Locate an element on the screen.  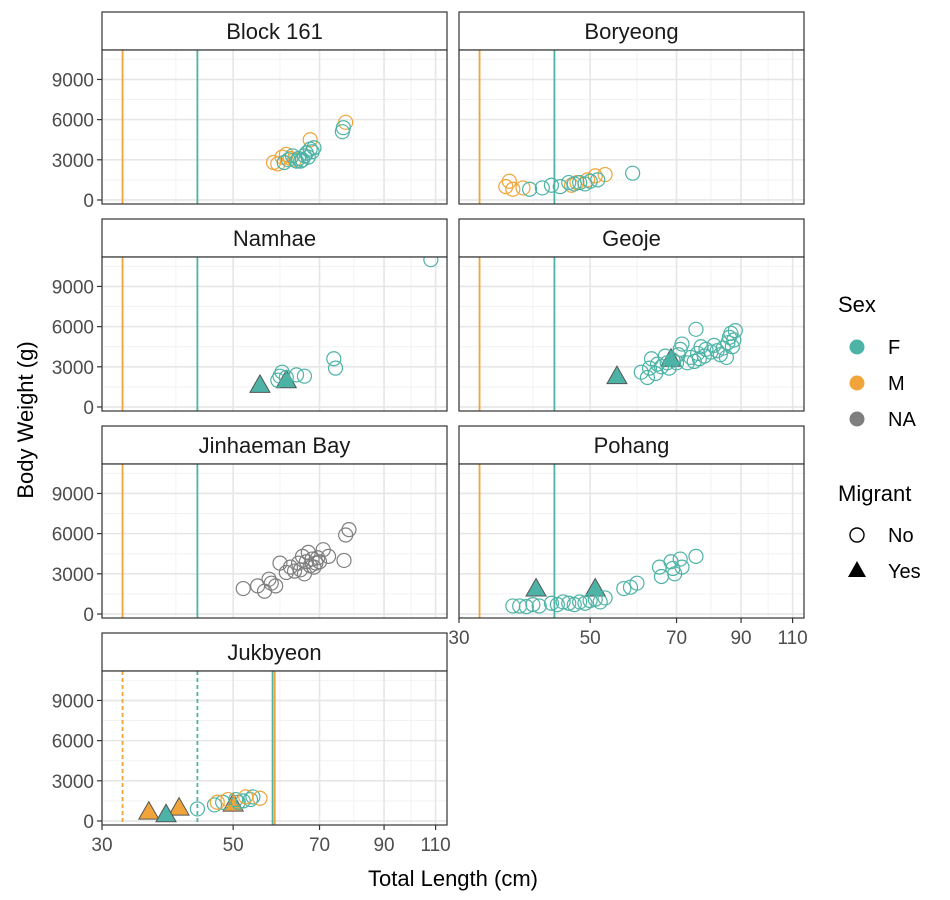
legend-key-na is located at coordinates (857, 419).